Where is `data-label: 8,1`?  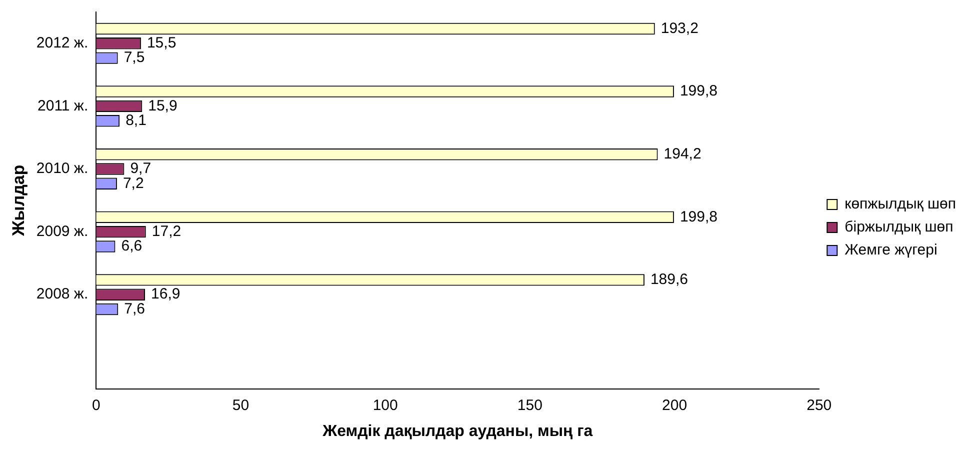
data-label: 8,1 is located at coordinates (136, 120).